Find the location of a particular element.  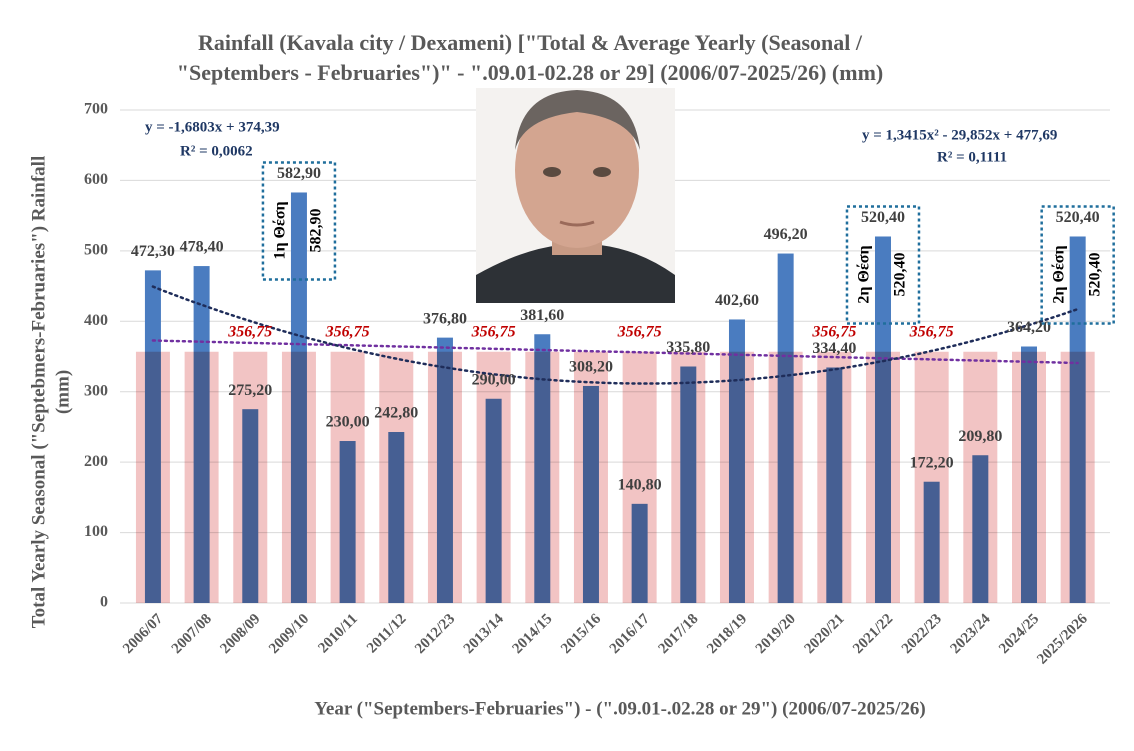

data-label: 275,20 is located at coordinates (250, 390).